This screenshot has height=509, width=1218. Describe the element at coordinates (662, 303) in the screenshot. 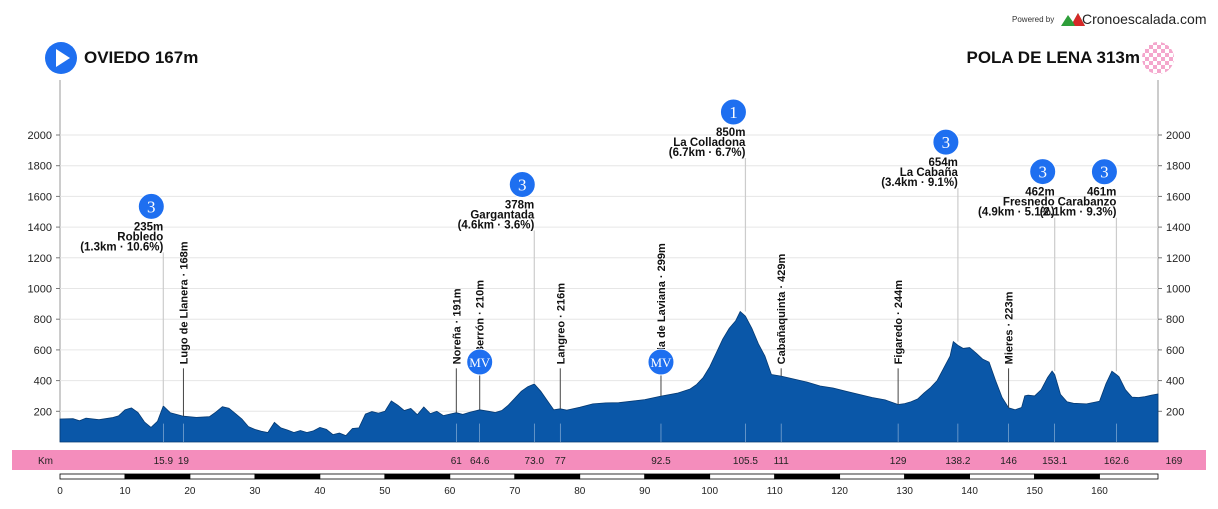

I see `place-label: Pola de Laviana · 299m` at that location.